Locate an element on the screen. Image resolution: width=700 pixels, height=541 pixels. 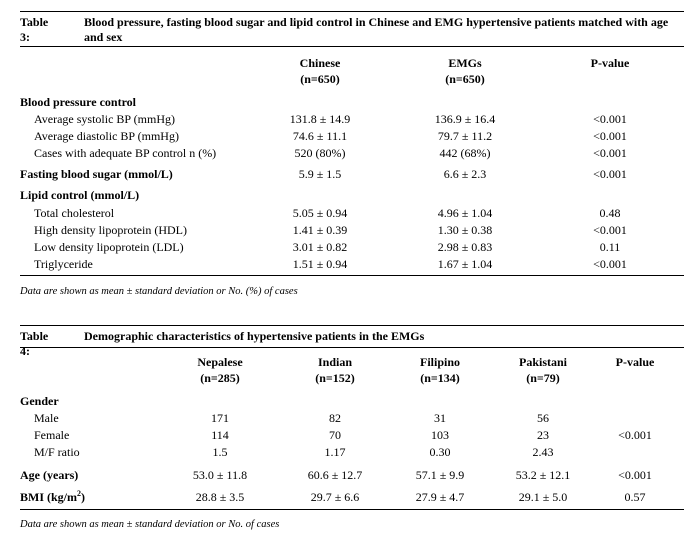
table4-header-rule is located at coordinates (352, 347).